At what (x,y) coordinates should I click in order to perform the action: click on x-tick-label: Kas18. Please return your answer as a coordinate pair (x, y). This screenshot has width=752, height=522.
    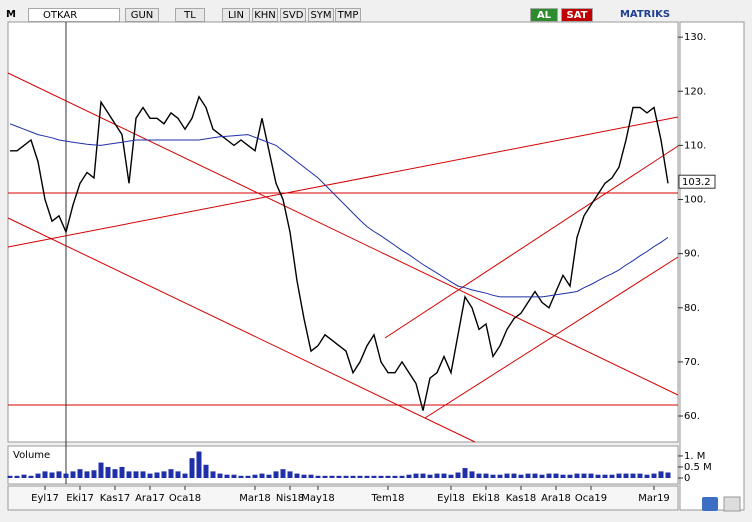
    Looking at the image, I should click on (521, 498).